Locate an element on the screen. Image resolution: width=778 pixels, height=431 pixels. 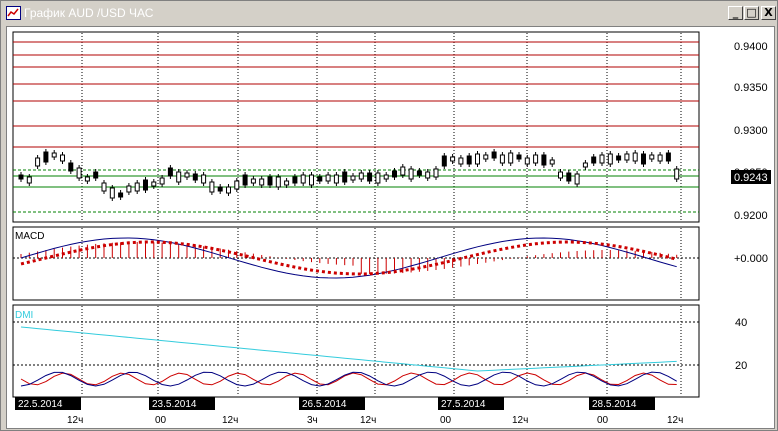
current-price-badge is located at coordinates (751, 177).